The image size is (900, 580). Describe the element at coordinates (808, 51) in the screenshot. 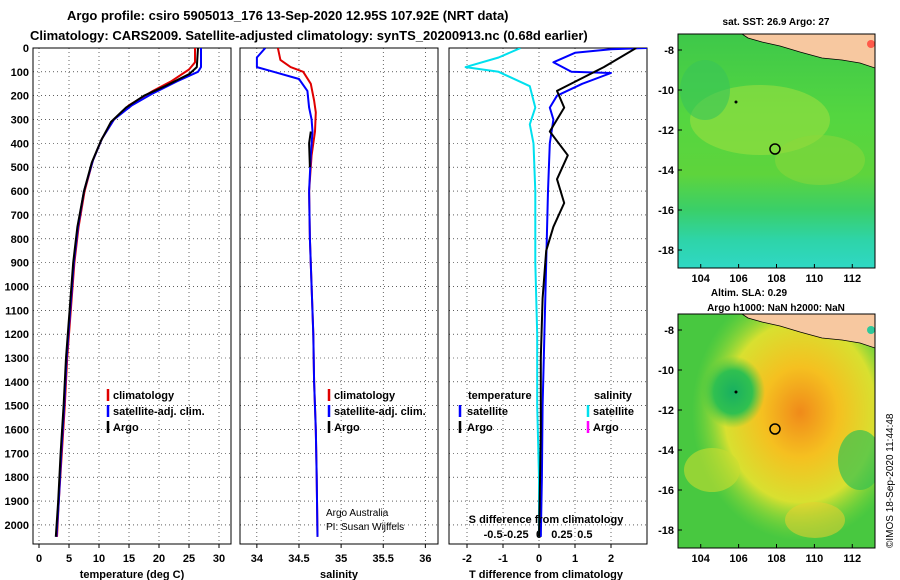

I see `sst-java-coast` at that location.